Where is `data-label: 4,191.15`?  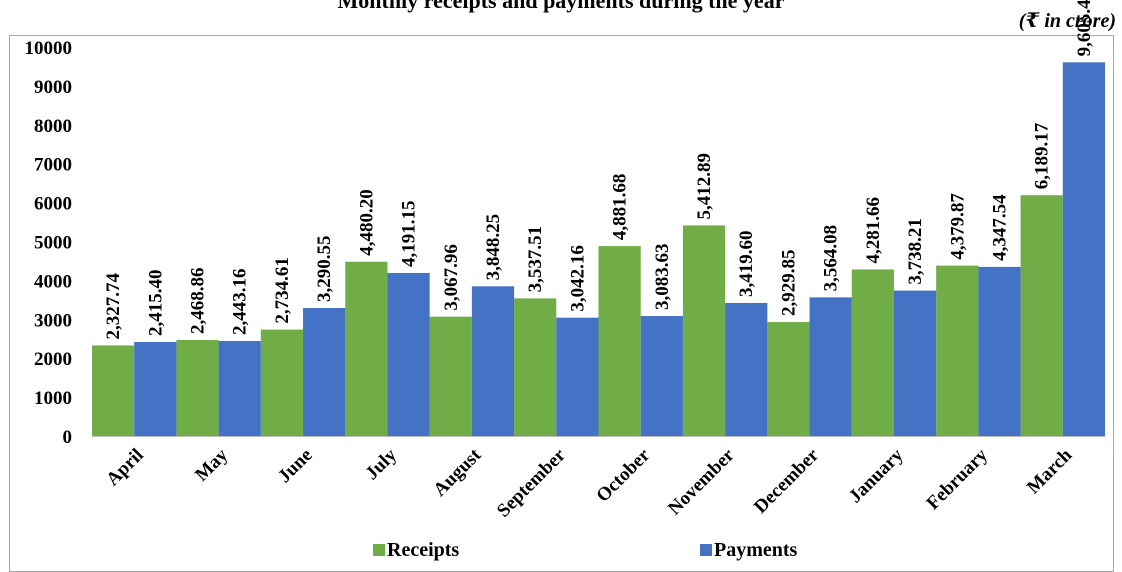 data-label: 4,191.15 is located at coordinates (409, 233).